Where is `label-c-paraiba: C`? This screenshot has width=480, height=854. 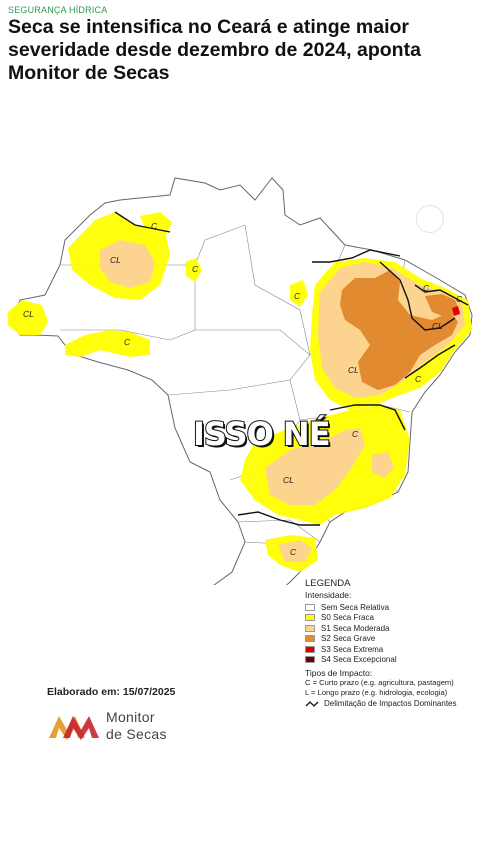
label-c-paraiba: C is located at coordinates (459, 299).